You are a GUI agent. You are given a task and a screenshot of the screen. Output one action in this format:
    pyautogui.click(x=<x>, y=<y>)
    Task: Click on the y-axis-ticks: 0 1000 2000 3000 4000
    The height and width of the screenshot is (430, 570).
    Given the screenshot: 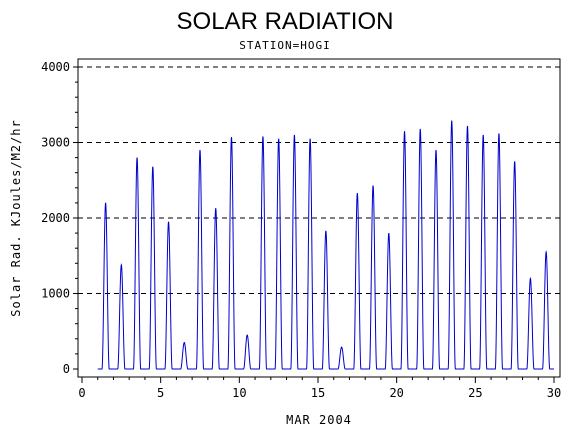 What is the action you would take?
    pyautogui.click(x=59, y=218)
    